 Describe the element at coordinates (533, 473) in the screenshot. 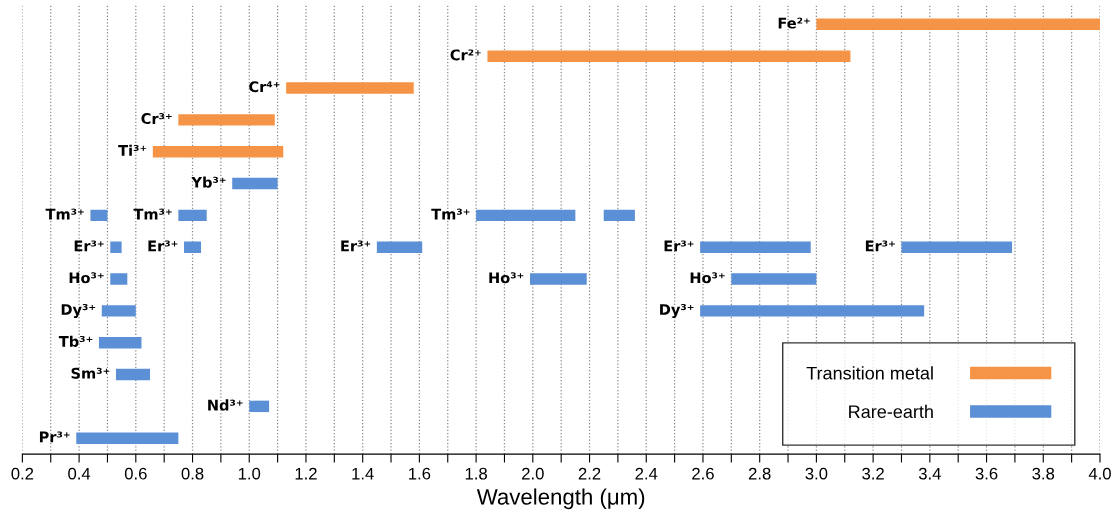

I see `x-tick-label: 2.0` at that location.